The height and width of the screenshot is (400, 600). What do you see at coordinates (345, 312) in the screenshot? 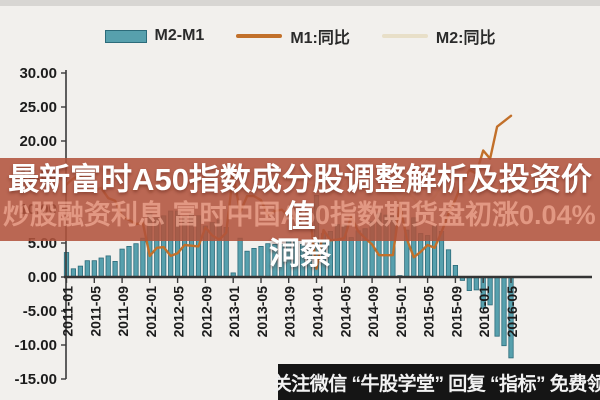
I see `x-tick-label: 2014-05` at bounding box center [345, 312].